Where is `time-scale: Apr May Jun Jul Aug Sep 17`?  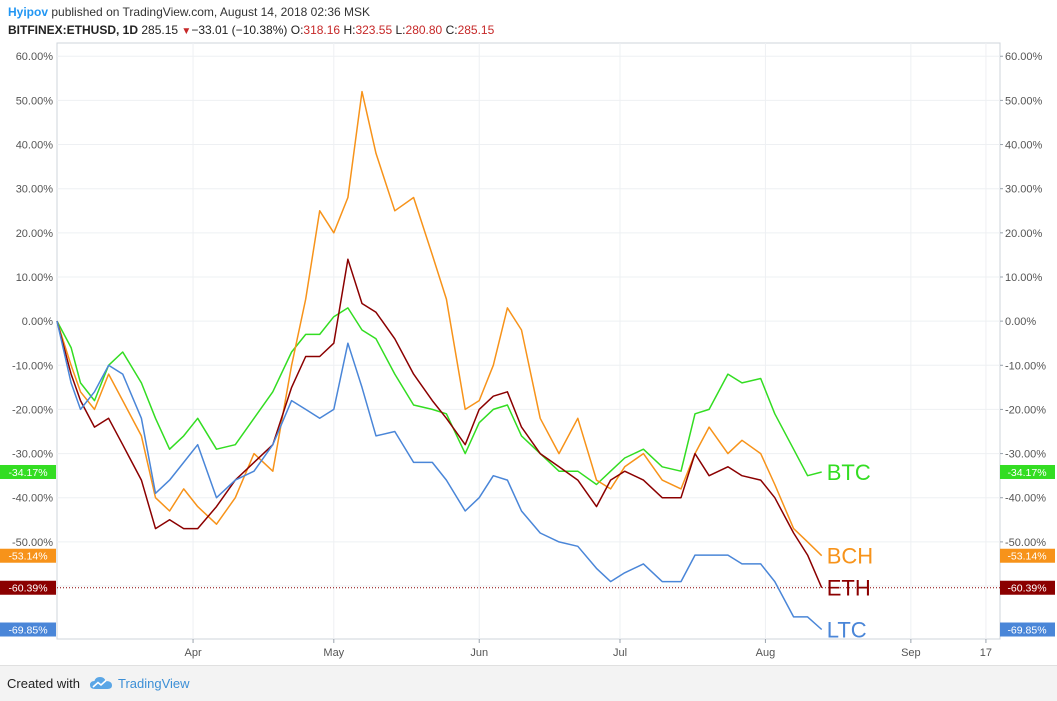 time-scale: Apr May Jun Jul Aug Sep 17 is located at coordinates (588, 649).